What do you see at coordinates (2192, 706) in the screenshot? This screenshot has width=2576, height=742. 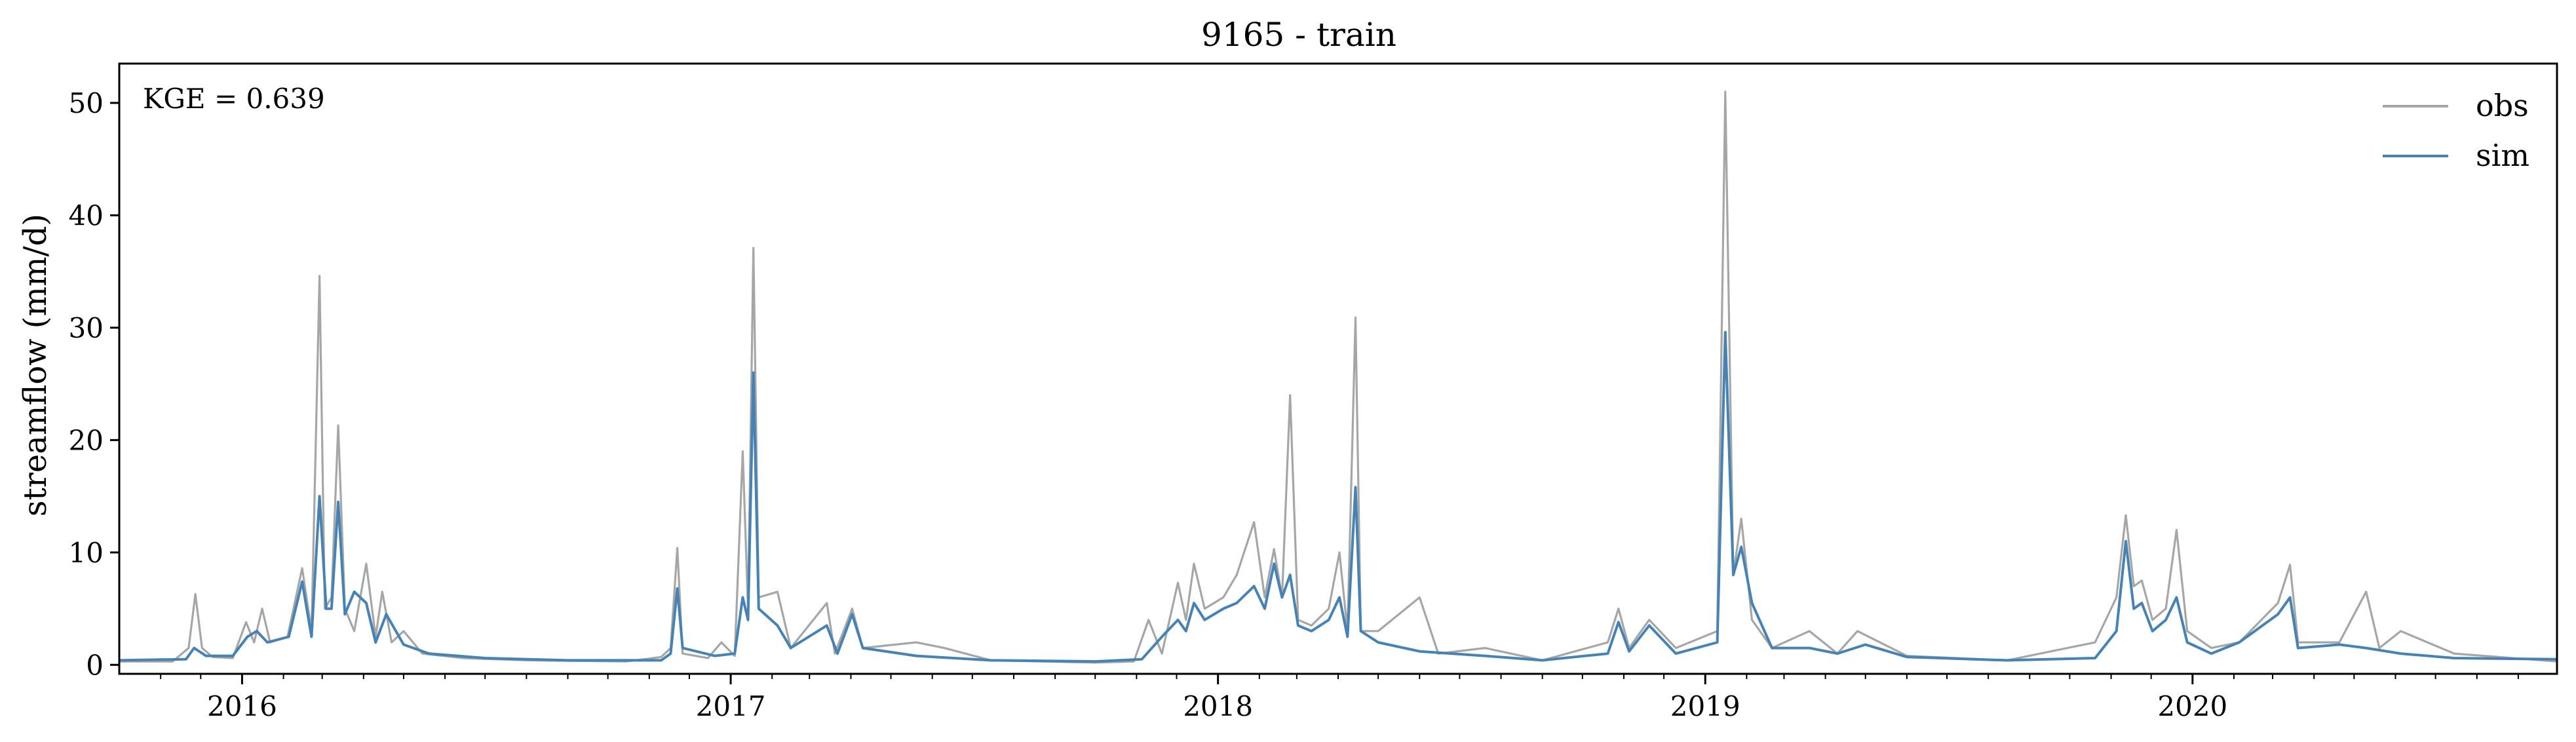 I see `x-tick-label: 2020` at bounding box center [2192, 706].